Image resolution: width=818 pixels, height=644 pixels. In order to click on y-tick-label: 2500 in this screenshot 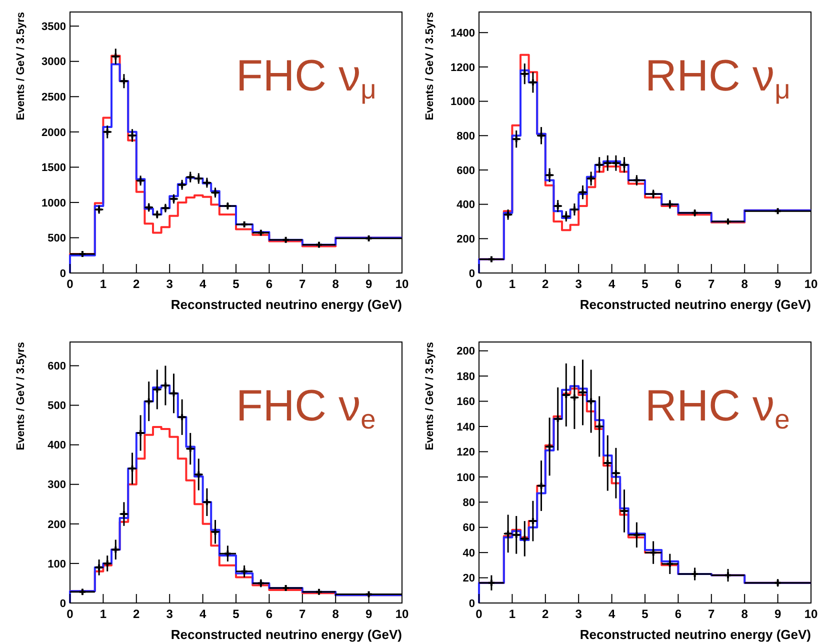, I will do `click(54, 98)`.